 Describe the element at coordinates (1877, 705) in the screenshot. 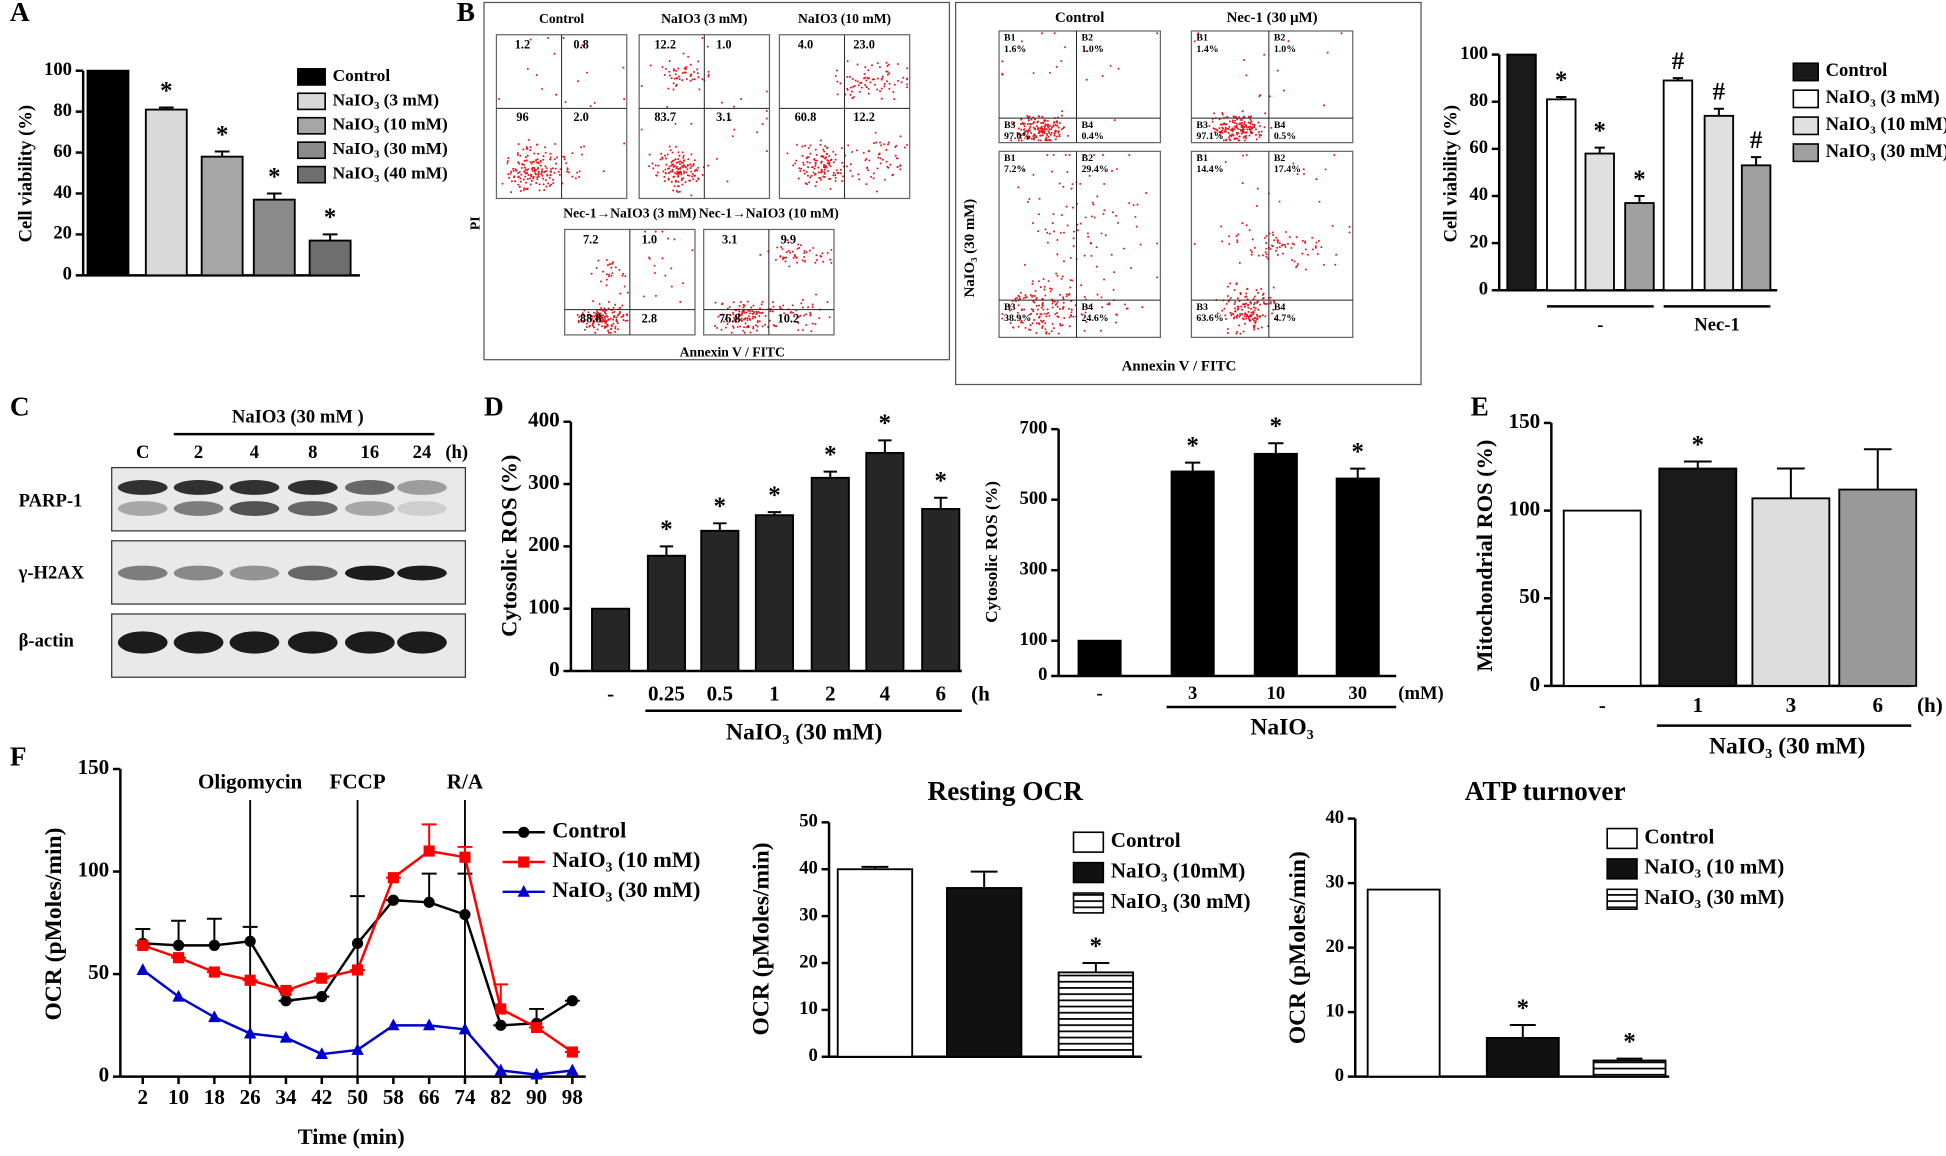

I see `x-tick-label: 6` at that location.